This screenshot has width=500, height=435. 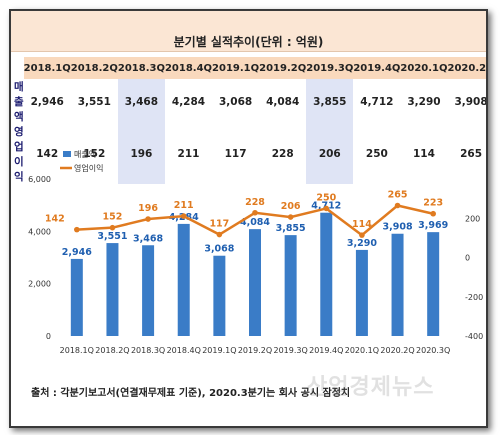 What do you see at coordinates (283, 68) in the screenshot?
I see `table-header-cell: 2019.2Q` at bounding box center [283, 68].